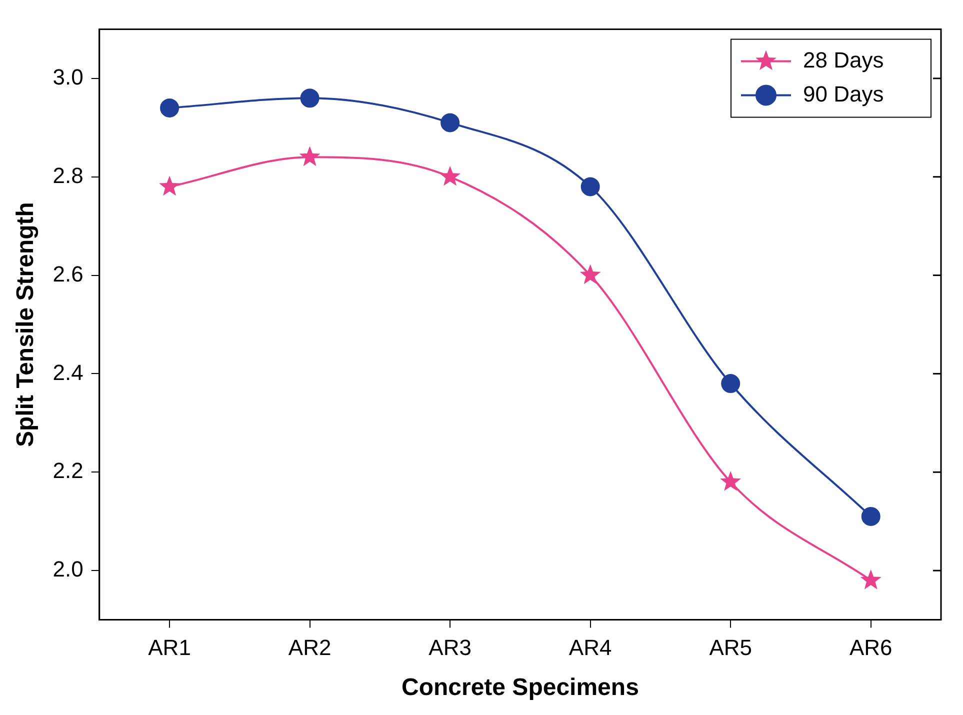 This screenshot has width=963, height=715. I want to click on legend-label: 28 Days, so click(843, 59).